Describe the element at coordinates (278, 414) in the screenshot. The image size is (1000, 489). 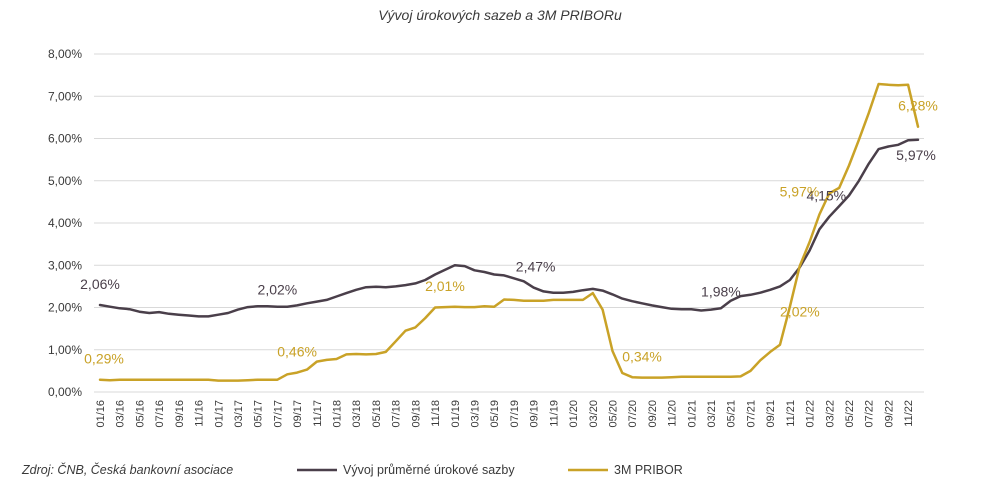
I see `x-tick-label: 07/17` at that location.